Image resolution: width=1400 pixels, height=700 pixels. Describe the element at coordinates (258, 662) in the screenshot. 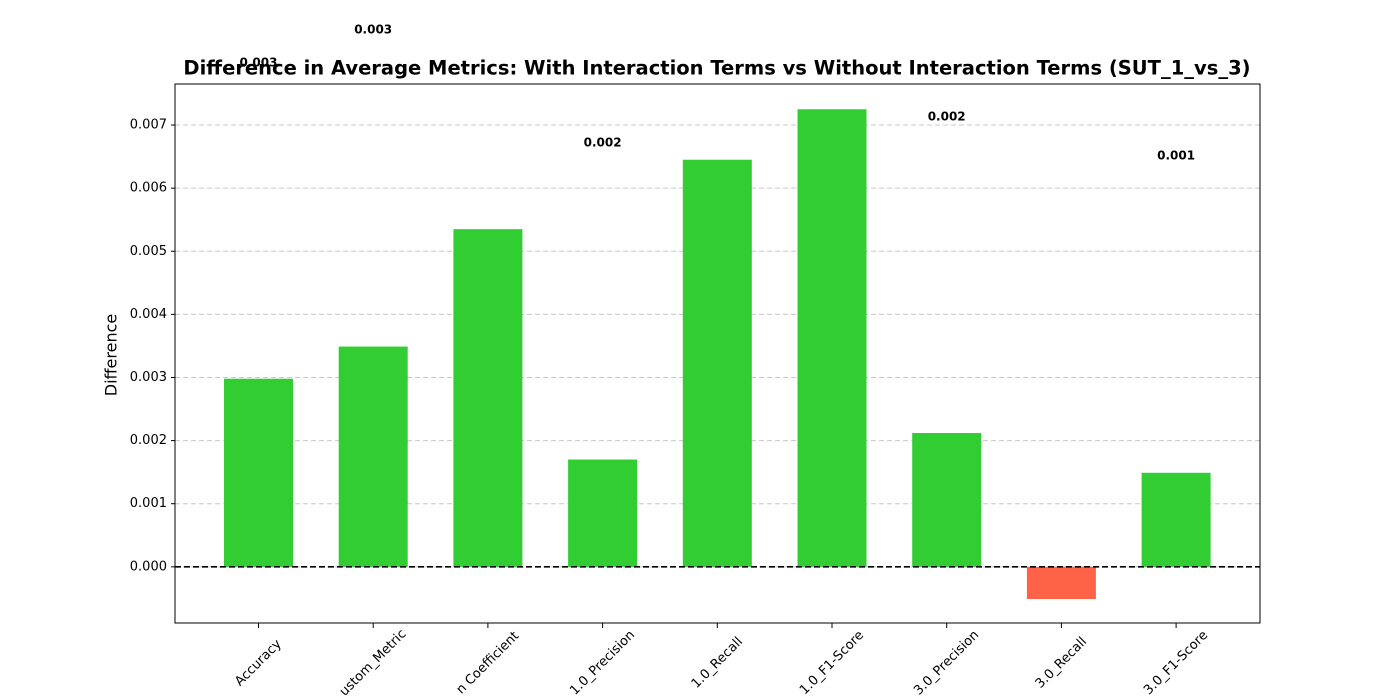

I see `x-tick-label: Accuracy` at that location.